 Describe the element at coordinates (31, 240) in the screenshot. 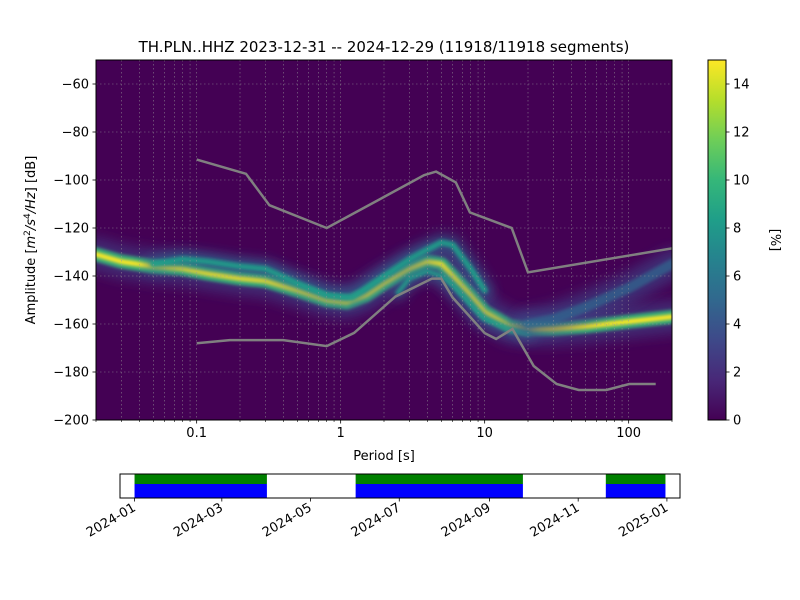

I see `y-axis-label: Amplitude [m2/s4/Hz] [dB]` at that location.